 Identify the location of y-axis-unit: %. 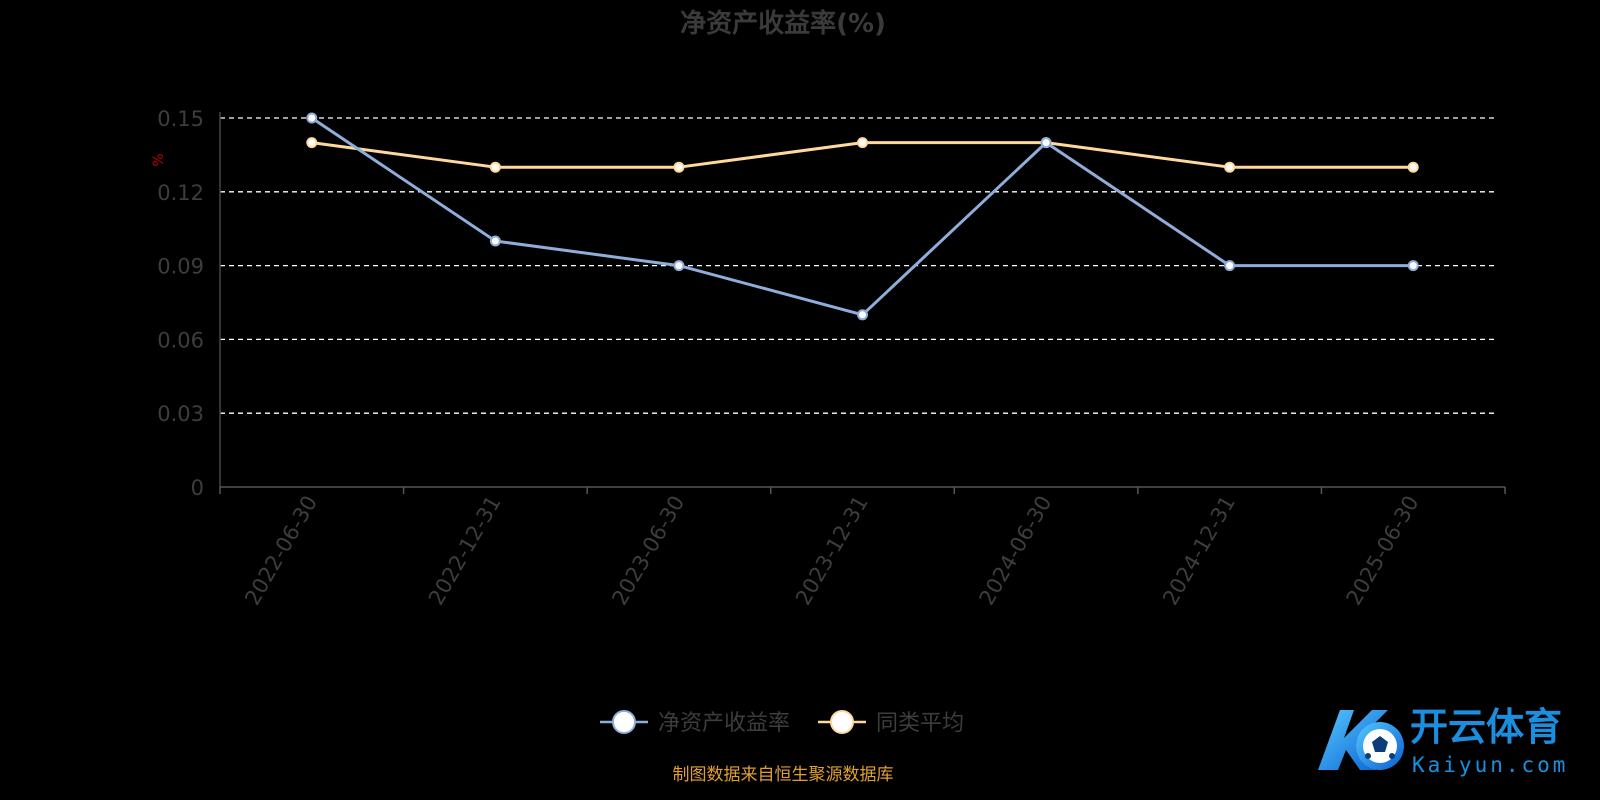
(159, 159).